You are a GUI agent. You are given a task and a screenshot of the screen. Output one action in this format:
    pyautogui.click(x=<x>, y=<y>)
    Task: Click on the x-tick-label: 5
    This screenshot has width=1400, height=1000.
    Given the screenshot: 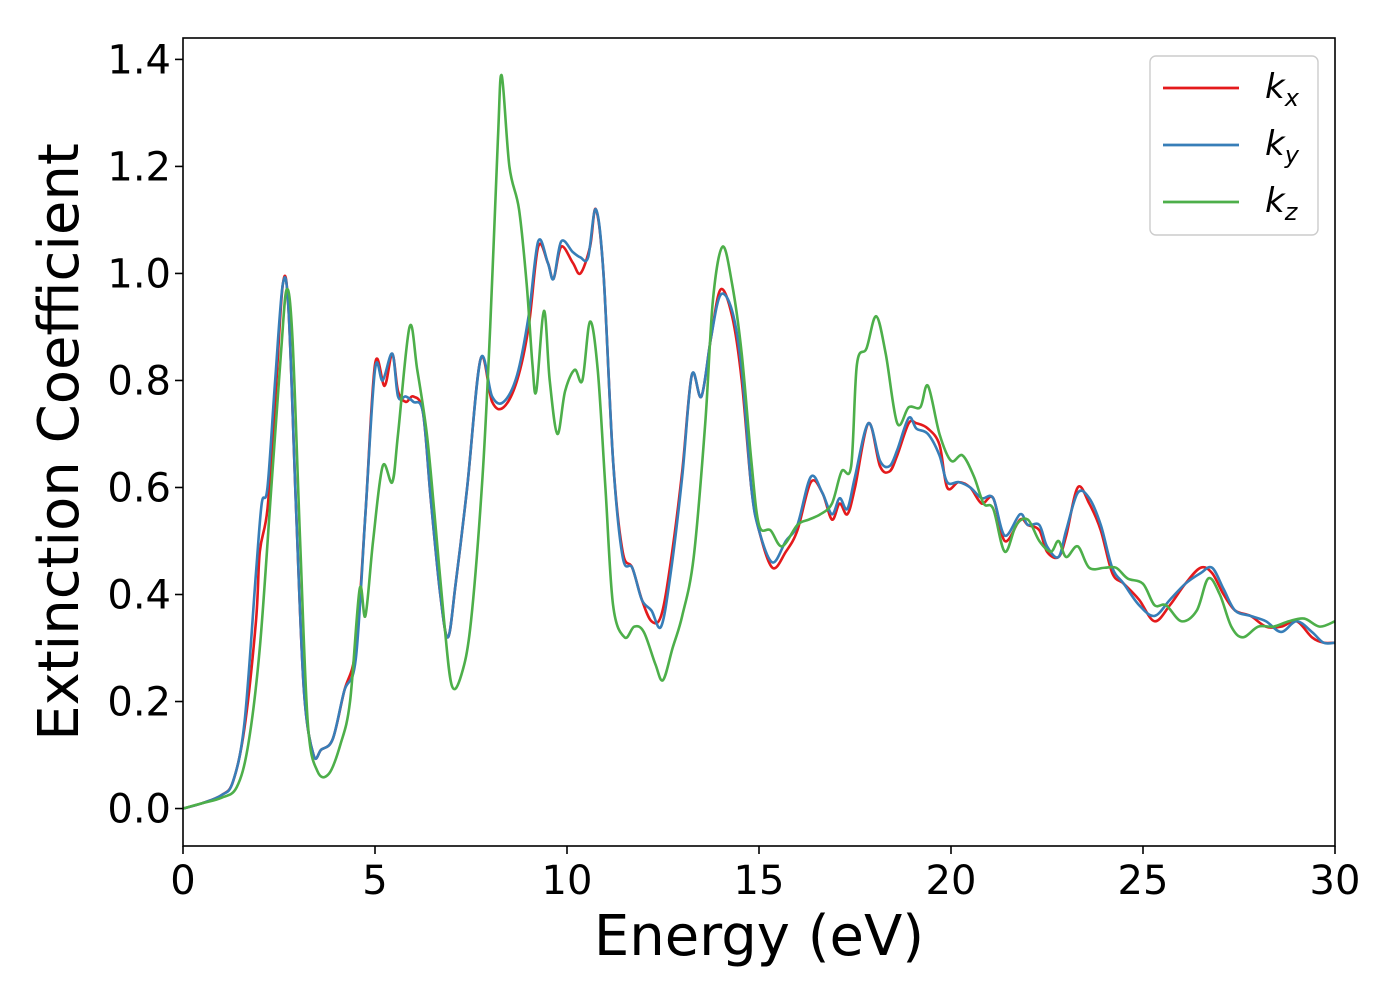 What is the action you would take?
    pyautogui.click(x=374, y=881)
    